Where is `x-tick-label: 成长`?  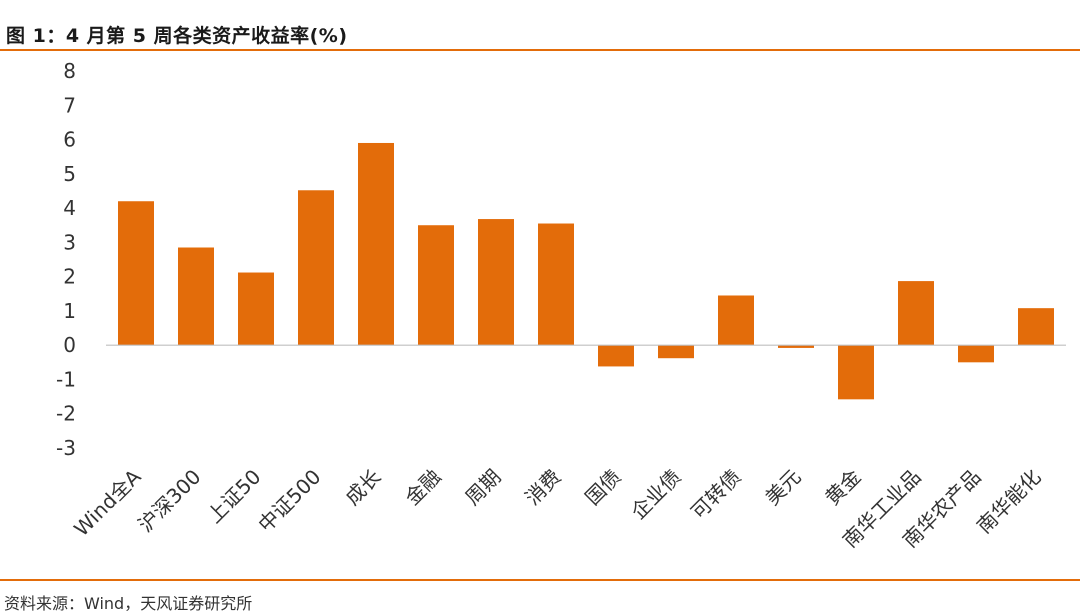 x-tick-label: 成长 is located at coordinates (362, 487).